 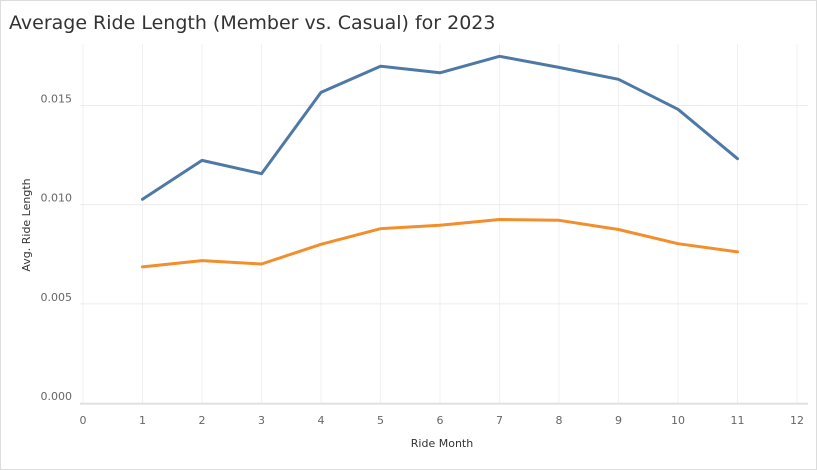 What do you see at coordinates (57, 396) in the screenshot?
I see `y-tick-label: 0.000` at bounding box center [57, 396].